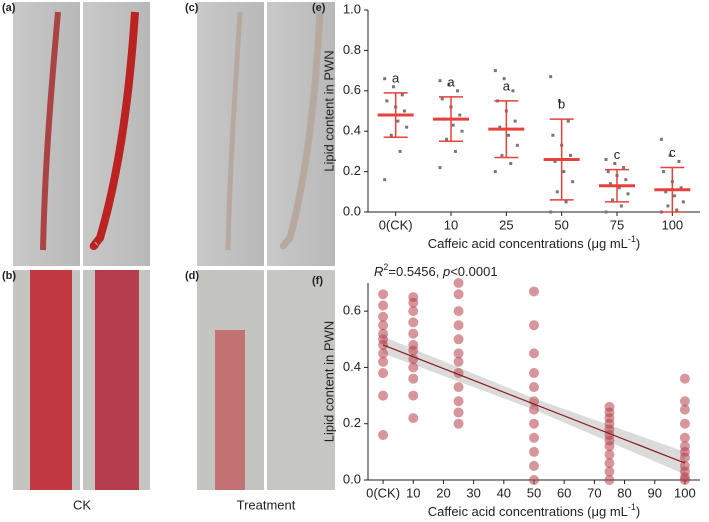 This screenshot has width=709, height=522. Describe the element at coordinates (564, 492) in the screenshot. I see `x-tick-label: 60` at that location.